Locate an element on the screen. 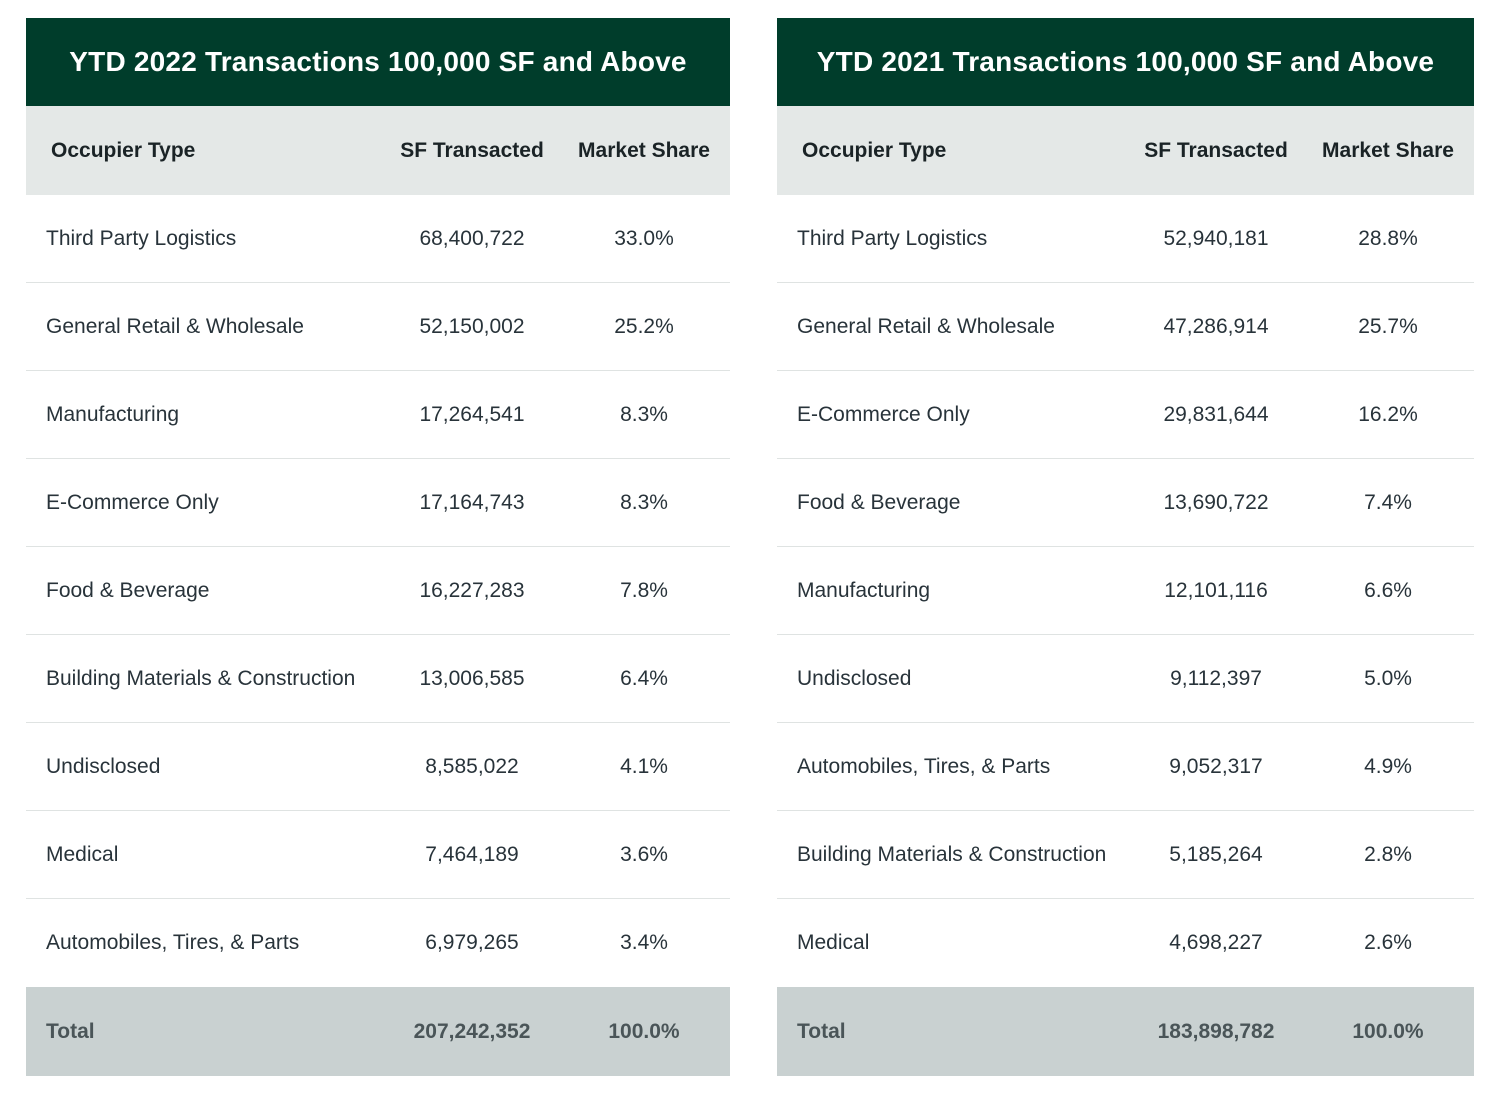 The width and height of the screenshot is (1500, 1095). cell-sf-transacted: 52,150,002 is located at coordinates (472, 326).